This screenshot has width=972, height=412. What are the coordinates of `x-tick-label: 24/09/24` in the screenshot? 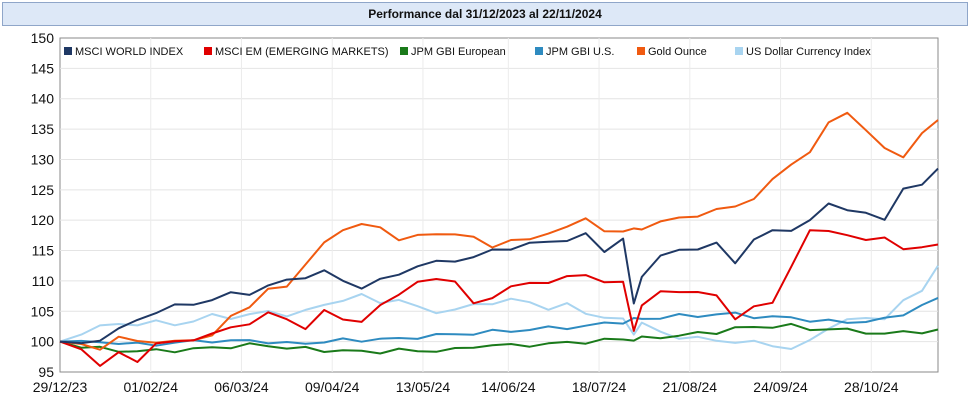 It's located at (780, 387).